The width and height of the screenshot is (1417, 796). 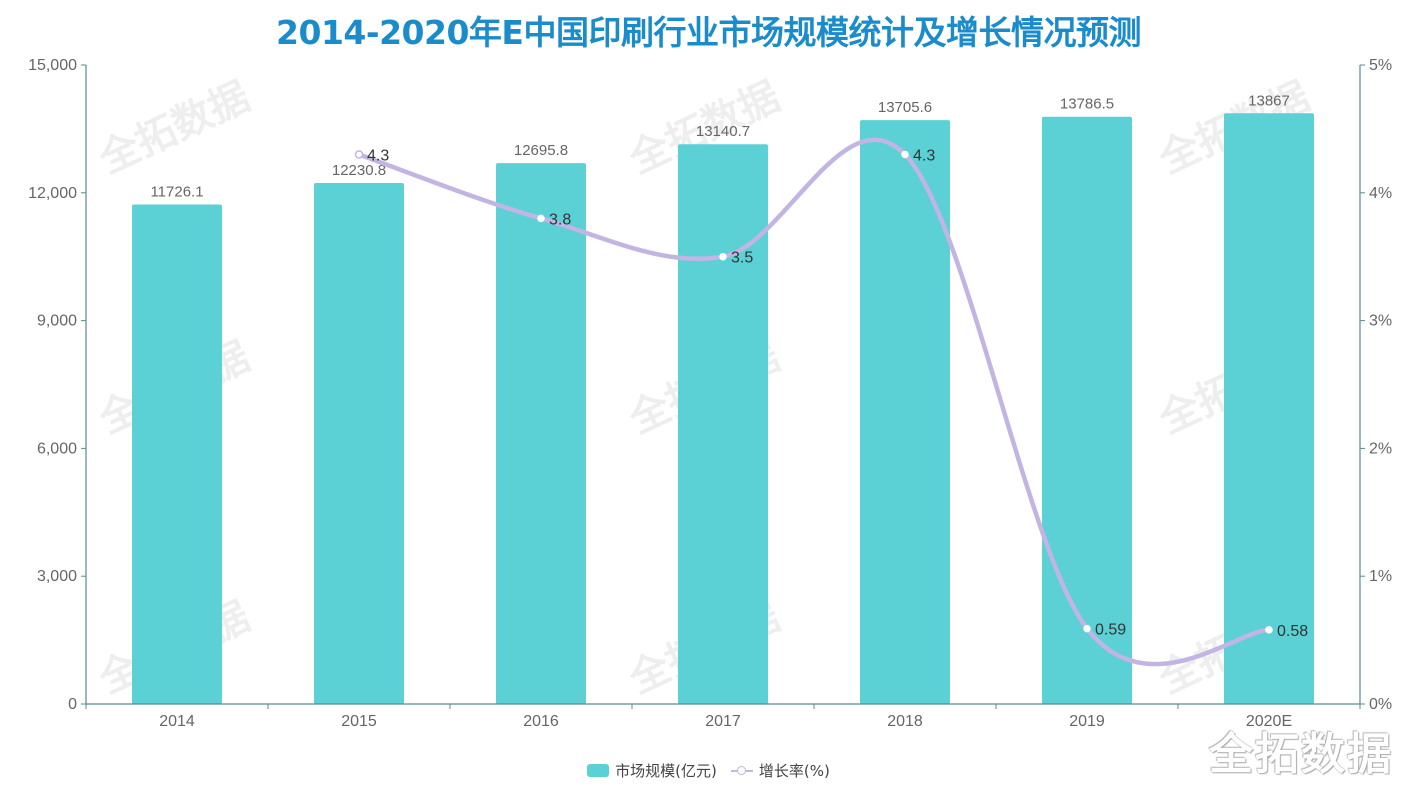 I want to click on line-data-label: 3.5, so click(x=742, y=258).